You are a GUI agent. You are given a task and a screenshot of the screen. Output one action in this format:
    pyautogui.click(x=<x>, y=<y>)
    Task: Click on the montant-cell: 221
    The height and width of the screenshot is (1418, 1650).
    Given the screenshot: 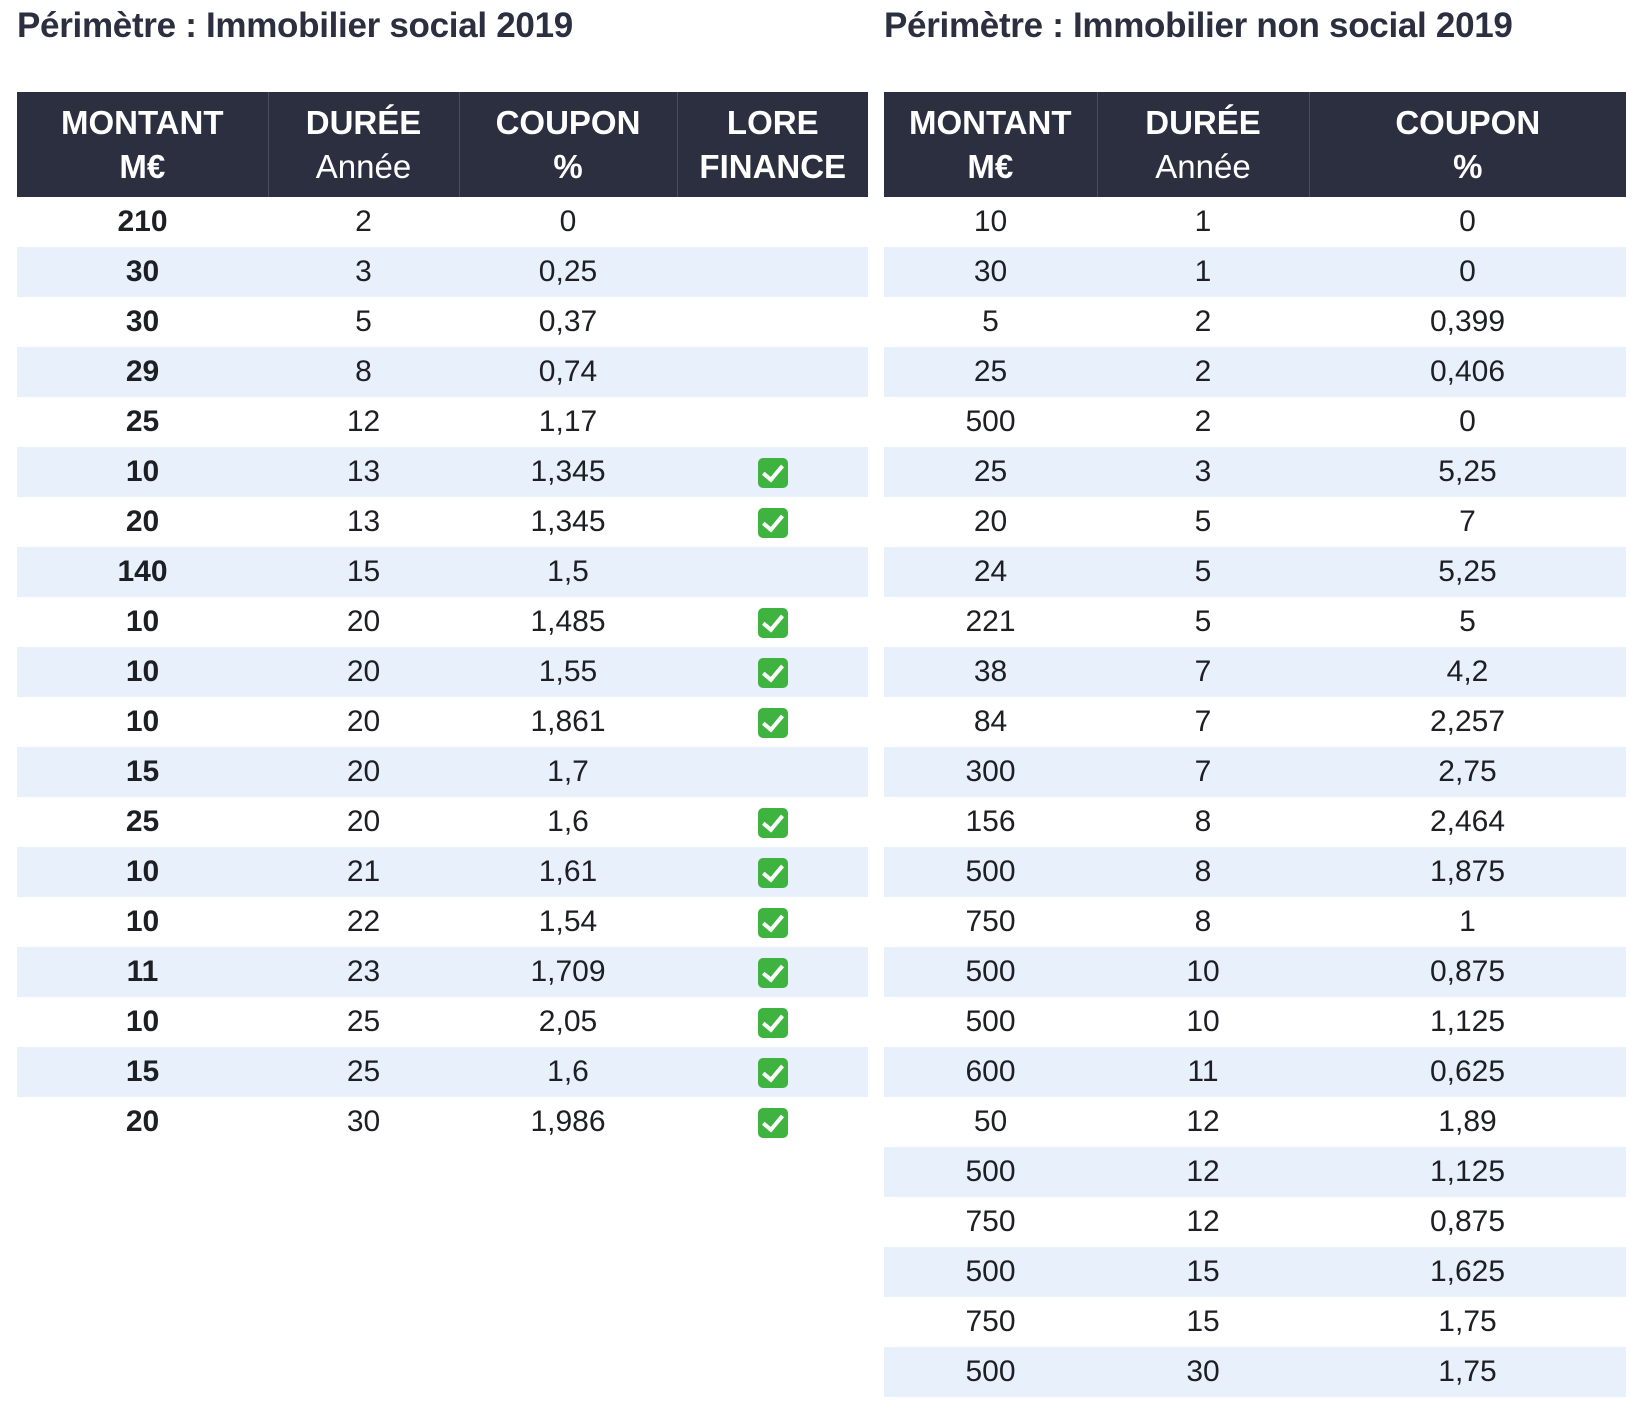 What is the action you would take?
    pyautogui.click(x=990, y=622)
    